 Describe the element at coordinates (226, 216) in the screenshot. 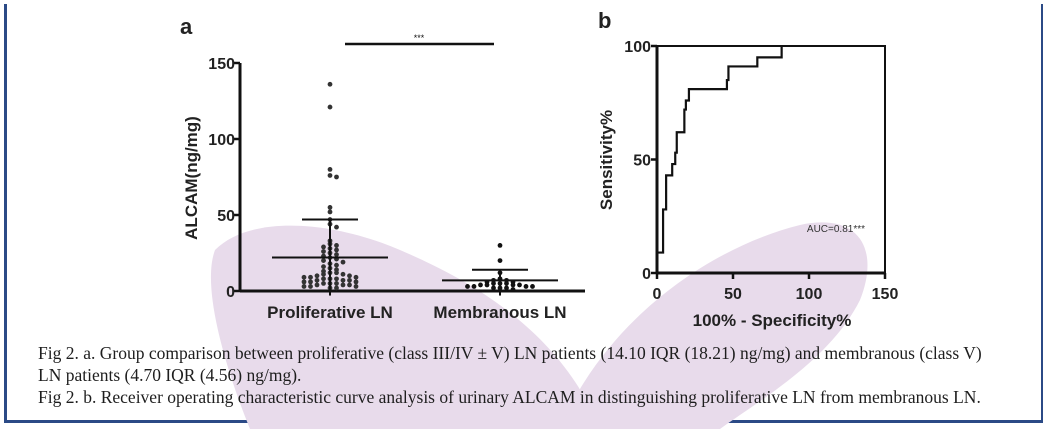

I see `y-tick-label-a: 50` at that location.